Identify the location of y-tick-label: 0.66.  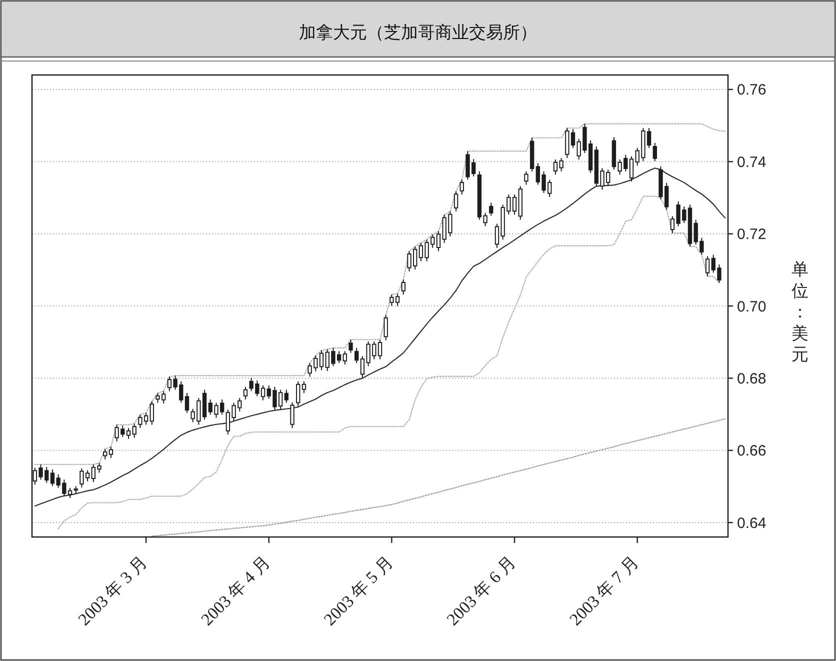
(751, 451).